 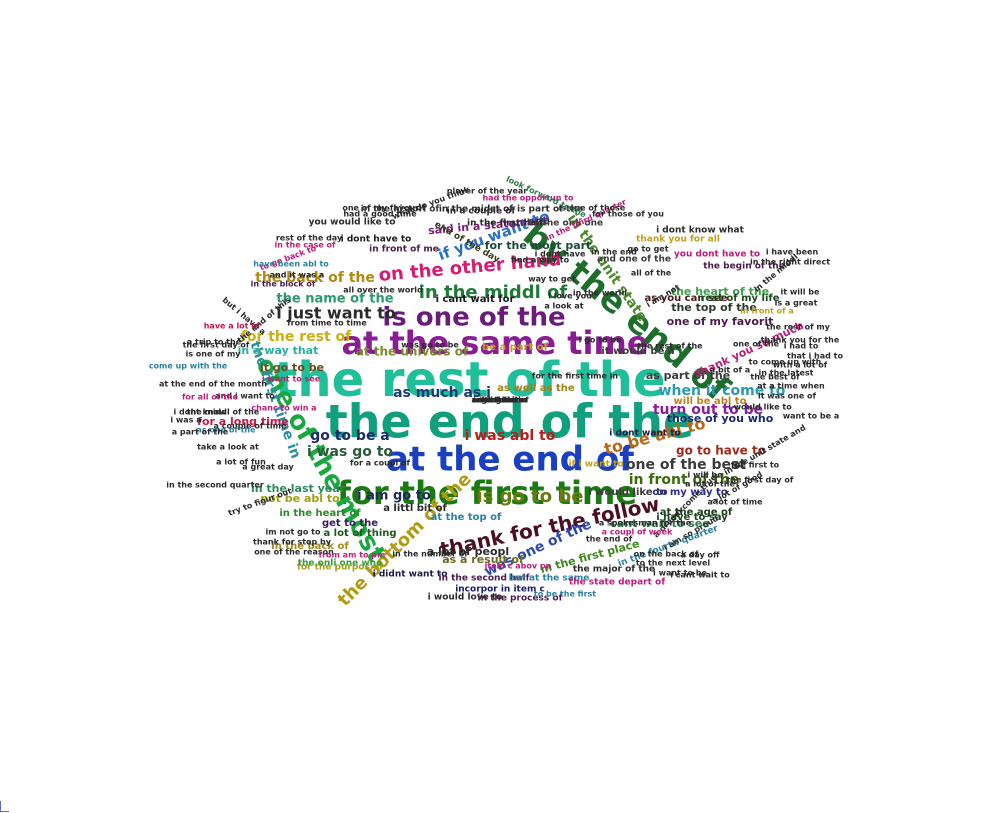 I want to click on cloud-word: to the next level, so click(x=673, y=563).